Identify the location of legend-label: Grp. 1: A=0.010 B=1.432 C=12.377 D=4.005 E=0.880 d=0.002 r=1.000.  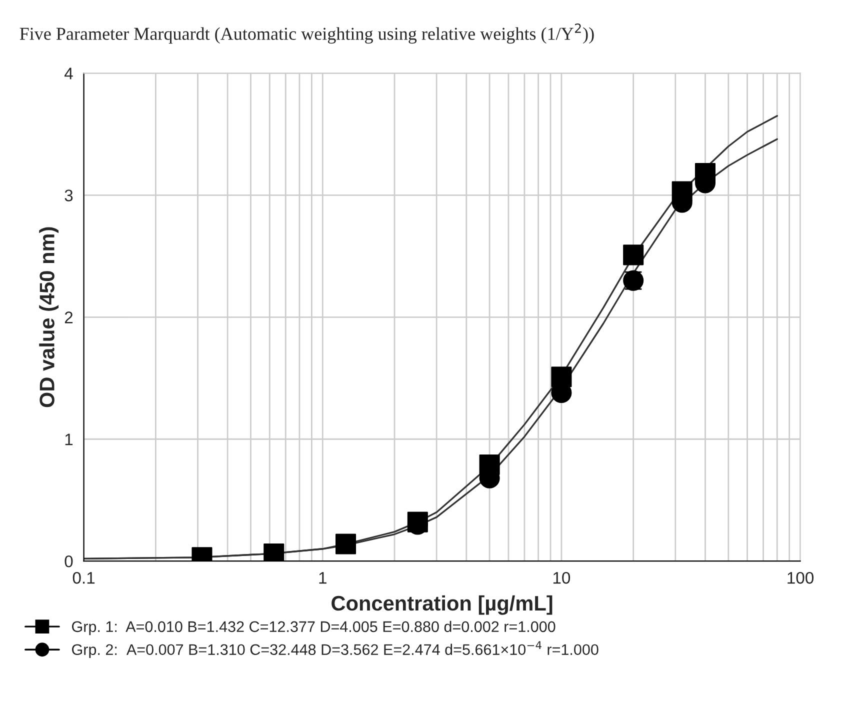
(314, 628).